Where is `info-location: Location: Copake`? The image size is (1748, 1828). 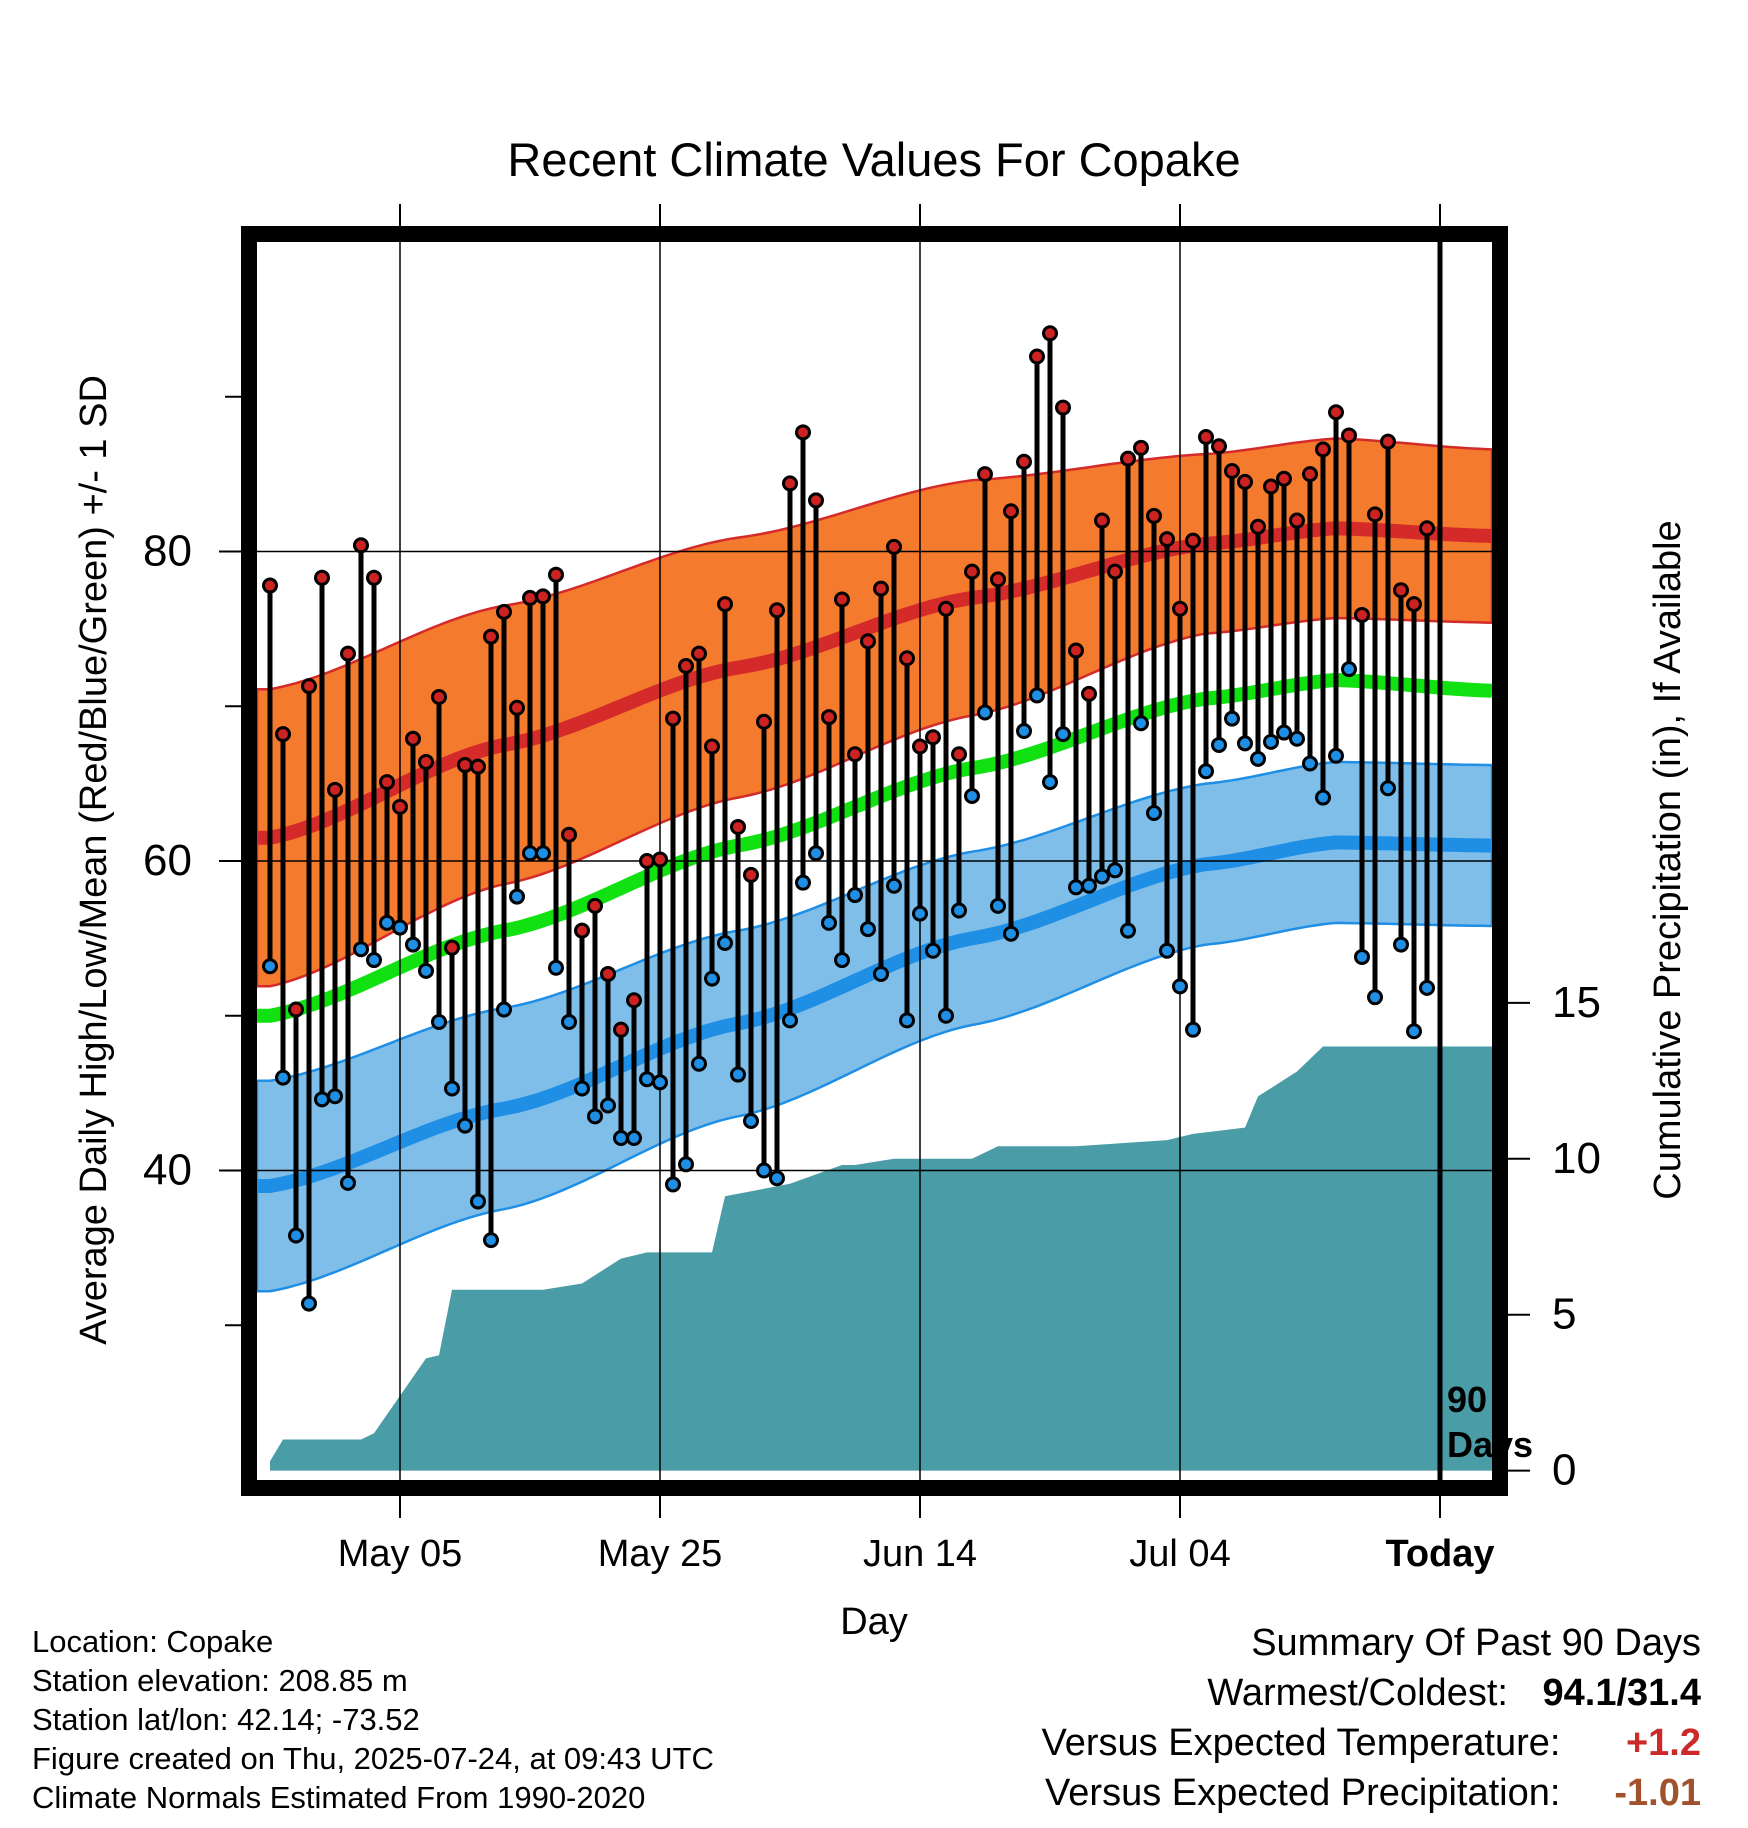
info-location: Location: Copake is located at coordinates (153, 1641).